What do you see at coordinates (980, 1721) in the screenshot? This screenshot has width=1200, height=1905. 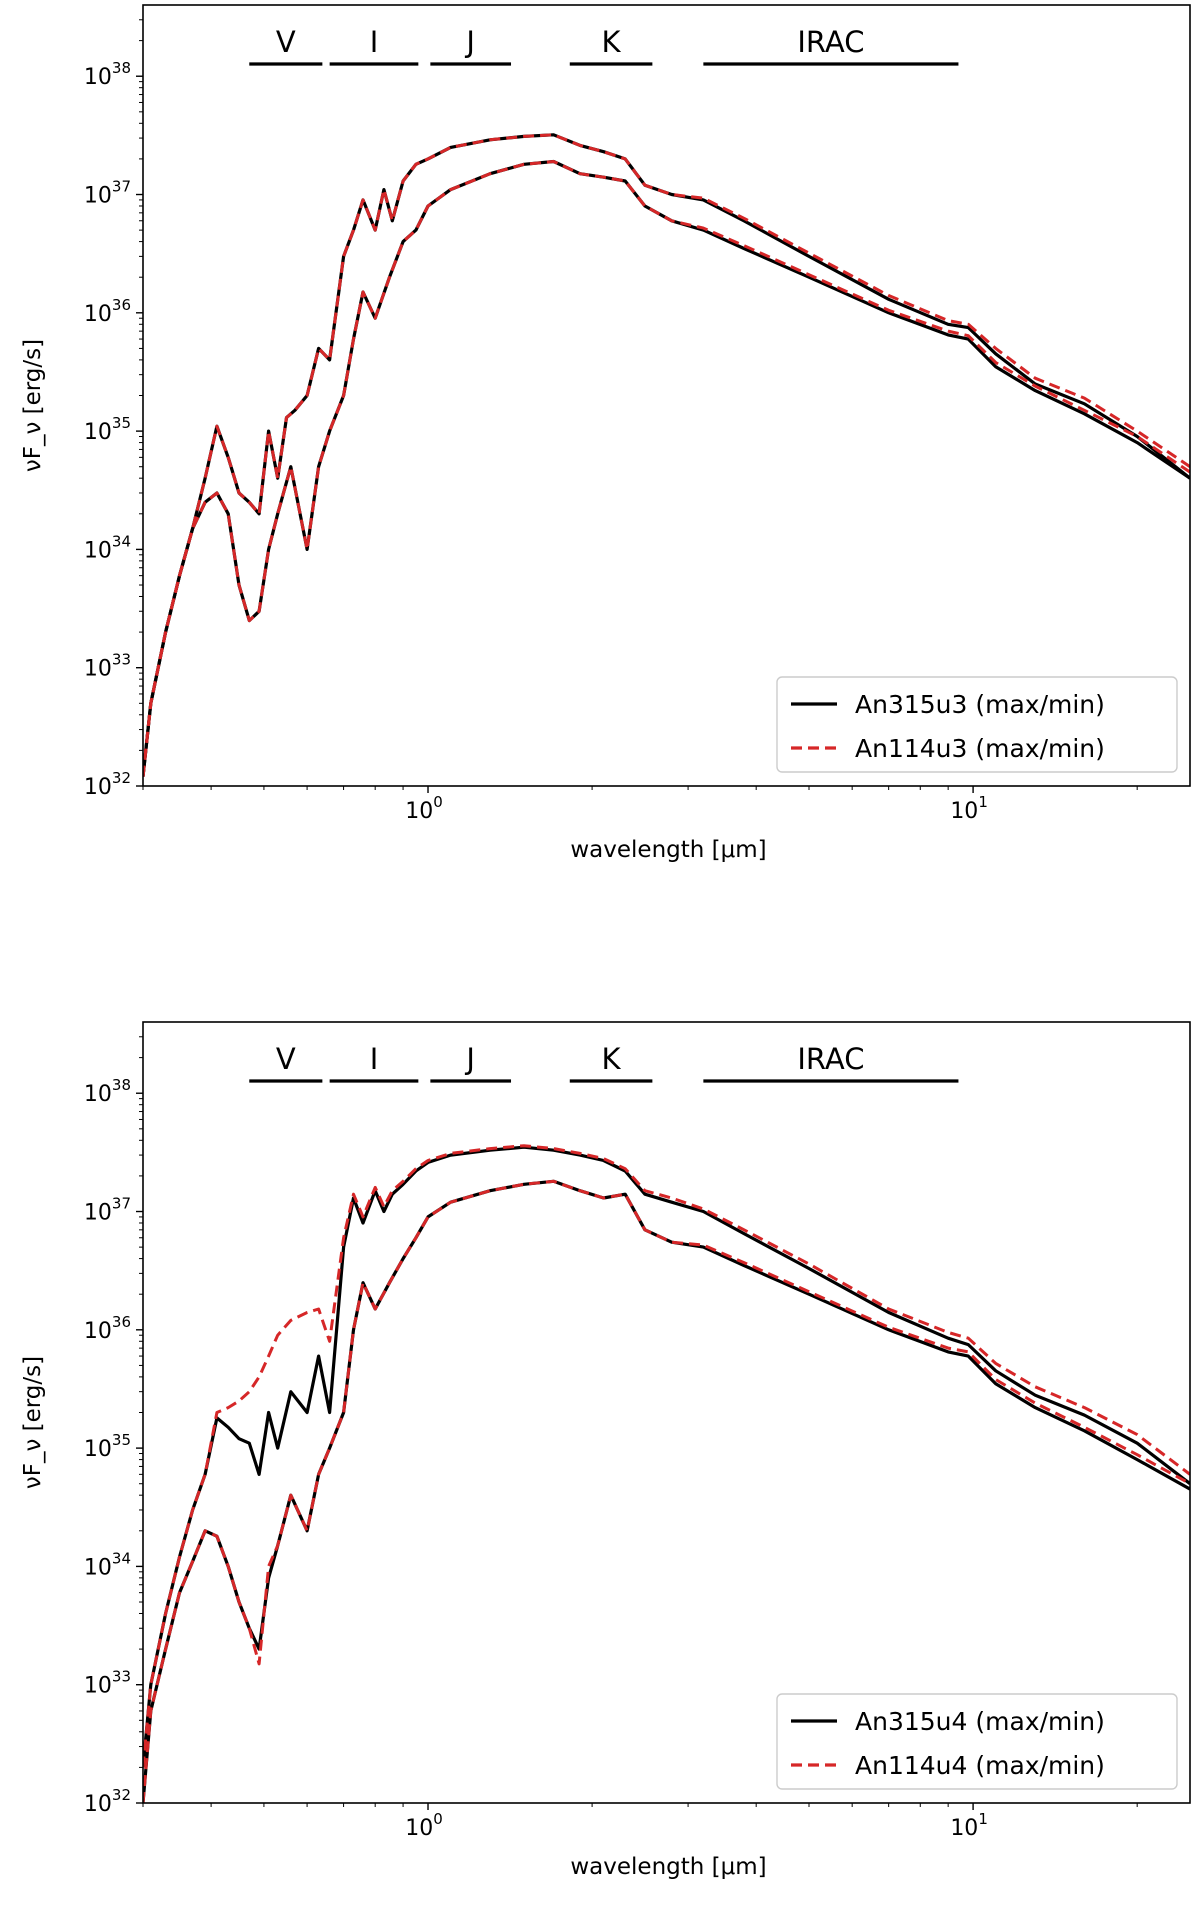 I see `legend-label: An315u4 (max/min)` at bounding box center [980, 1721].